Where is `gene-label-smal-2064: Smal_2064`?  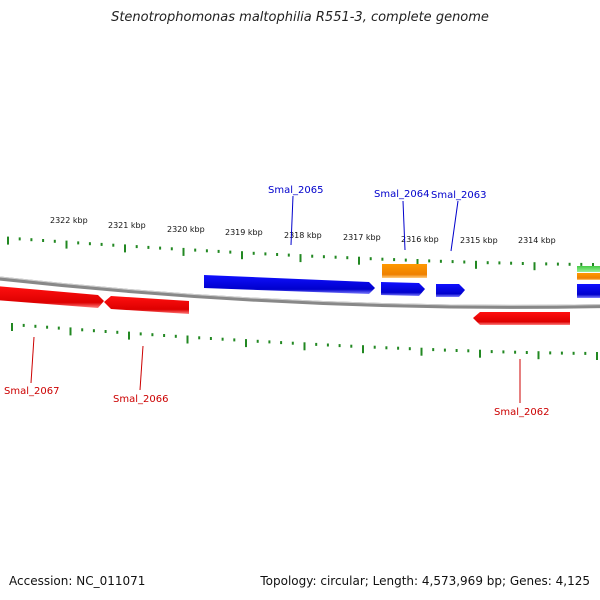
gene-label-smal-2064: Smal_2064 is located at coordinates (401, 194).